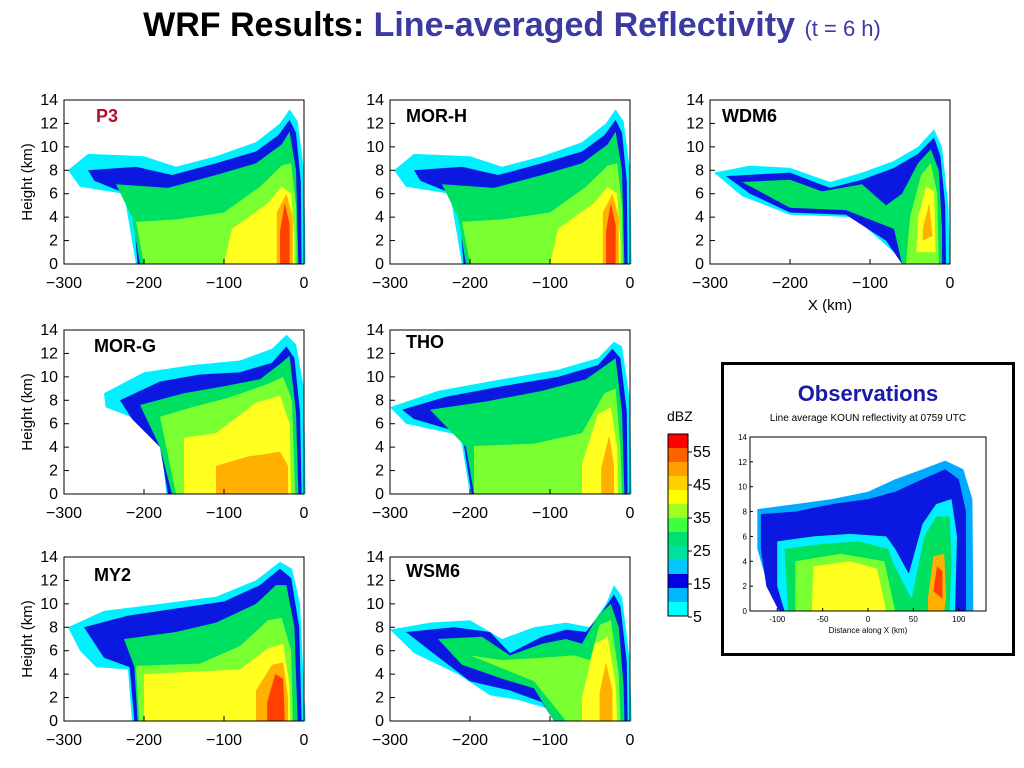  What do you see at coordinates (745, 536) in the screenshot?
I see `obs-y-tick-label: 6` at bounding box center [745, 536].